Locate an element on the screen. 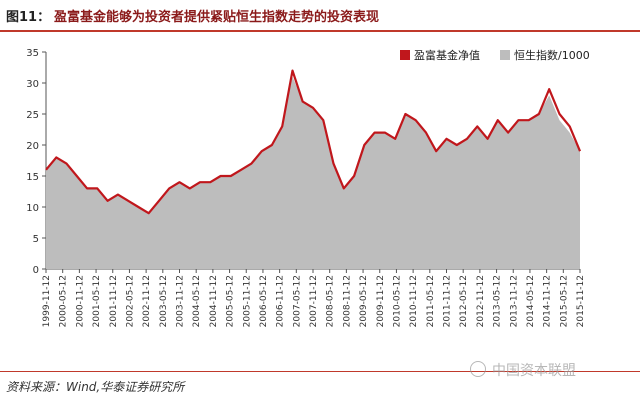 This screenshot has height=401, width=640. x-tick-label: 2014-11-12 is located at coordinates (548, 301).